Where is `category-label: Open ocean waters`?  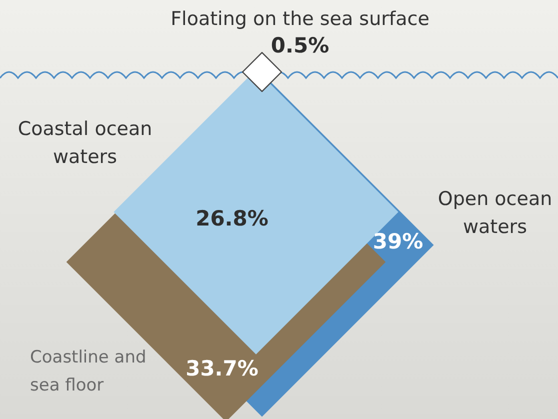
category-label: Open ocean waters is located at coordinates (495, 213).